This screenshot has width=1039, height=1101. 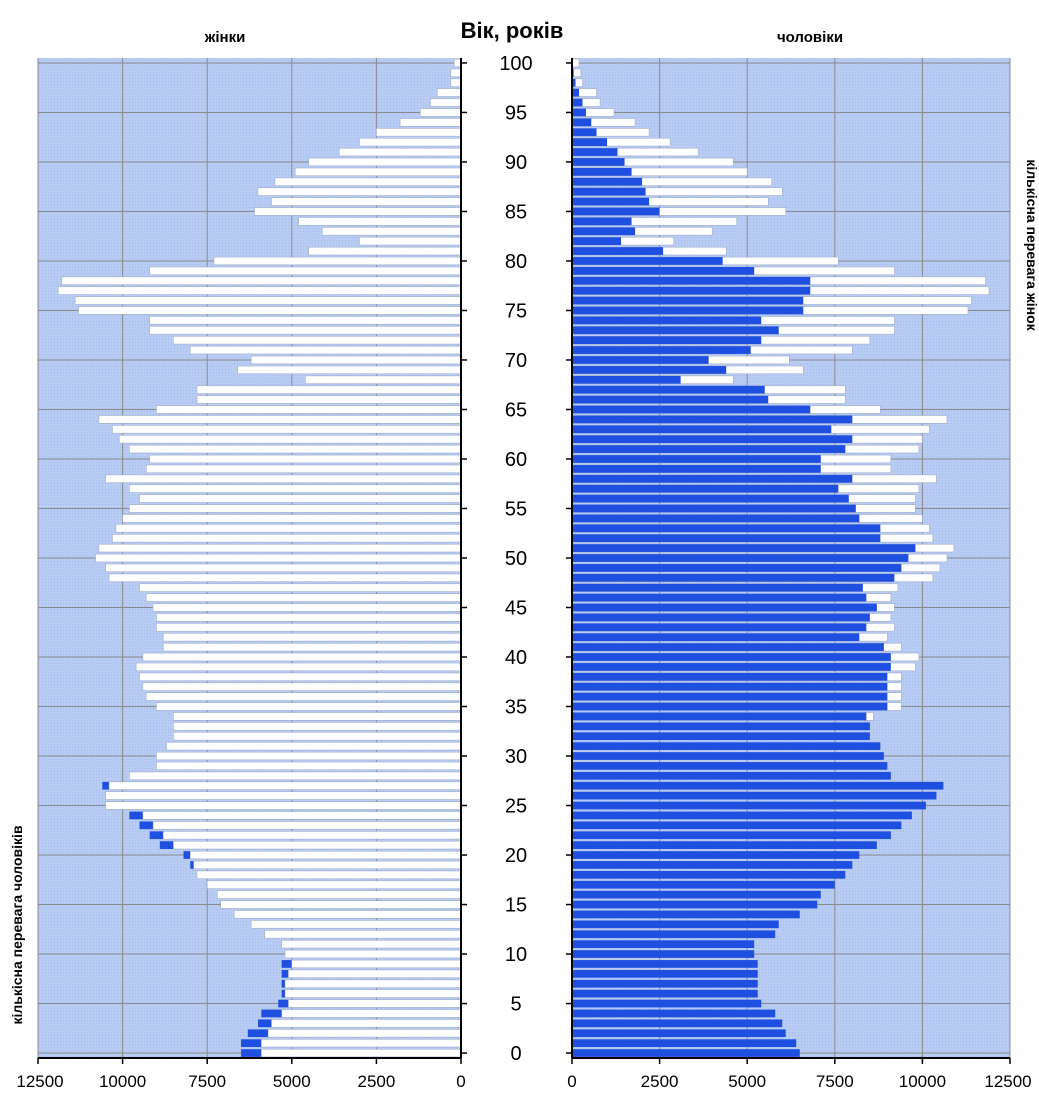 What do you see at coordinates (516, 163) in the screenshot?
I see `age-tick-label: 90` at bounding box center [516, 163].